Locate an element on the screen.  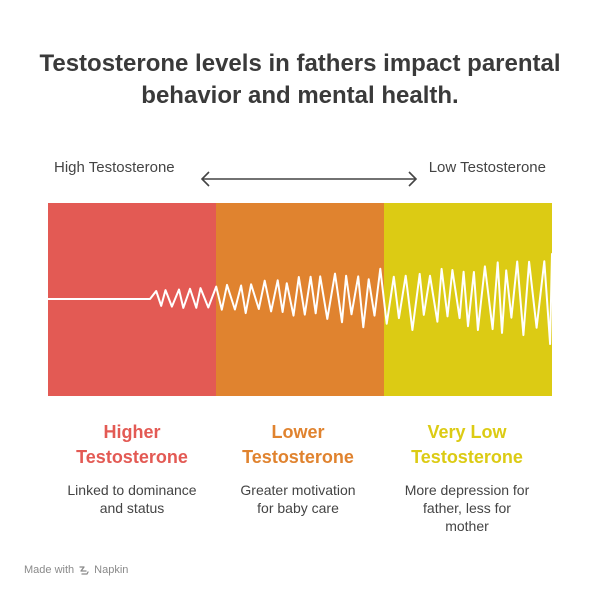
wave-line is located at coordinates (300, 299).